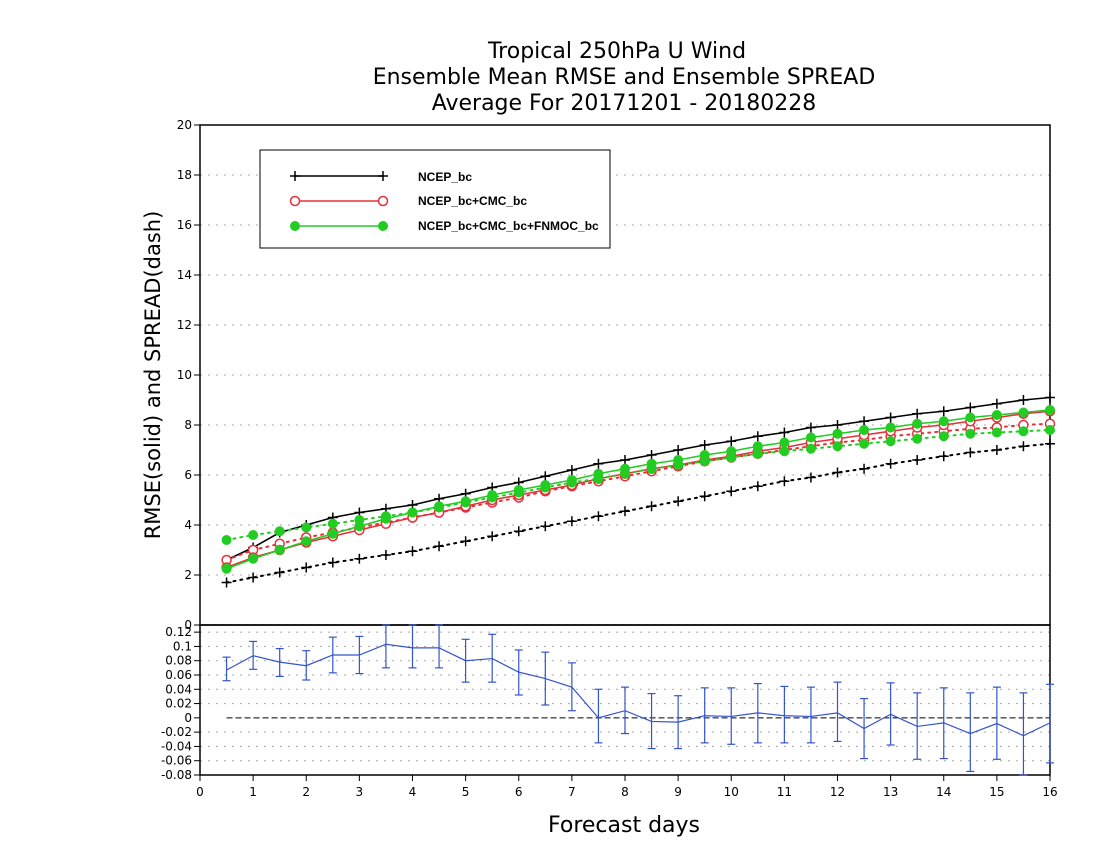 The height and width of the screenshot is (854, 1100). I want to click on legend-box, so click(435, 199).